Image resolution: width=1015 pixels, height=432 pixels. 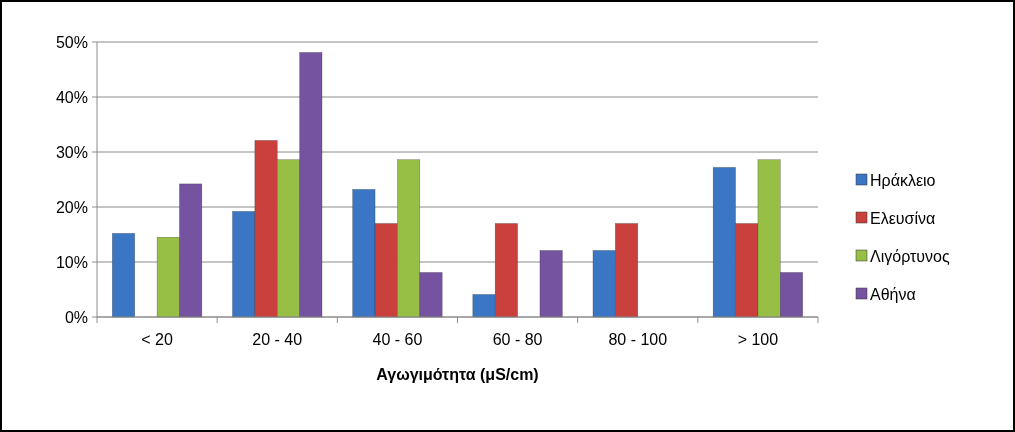 What do you see at coordinates (71, 97) in the screenshot?
I see `y-tick-label: 40%` at bounding box center [71, 97].